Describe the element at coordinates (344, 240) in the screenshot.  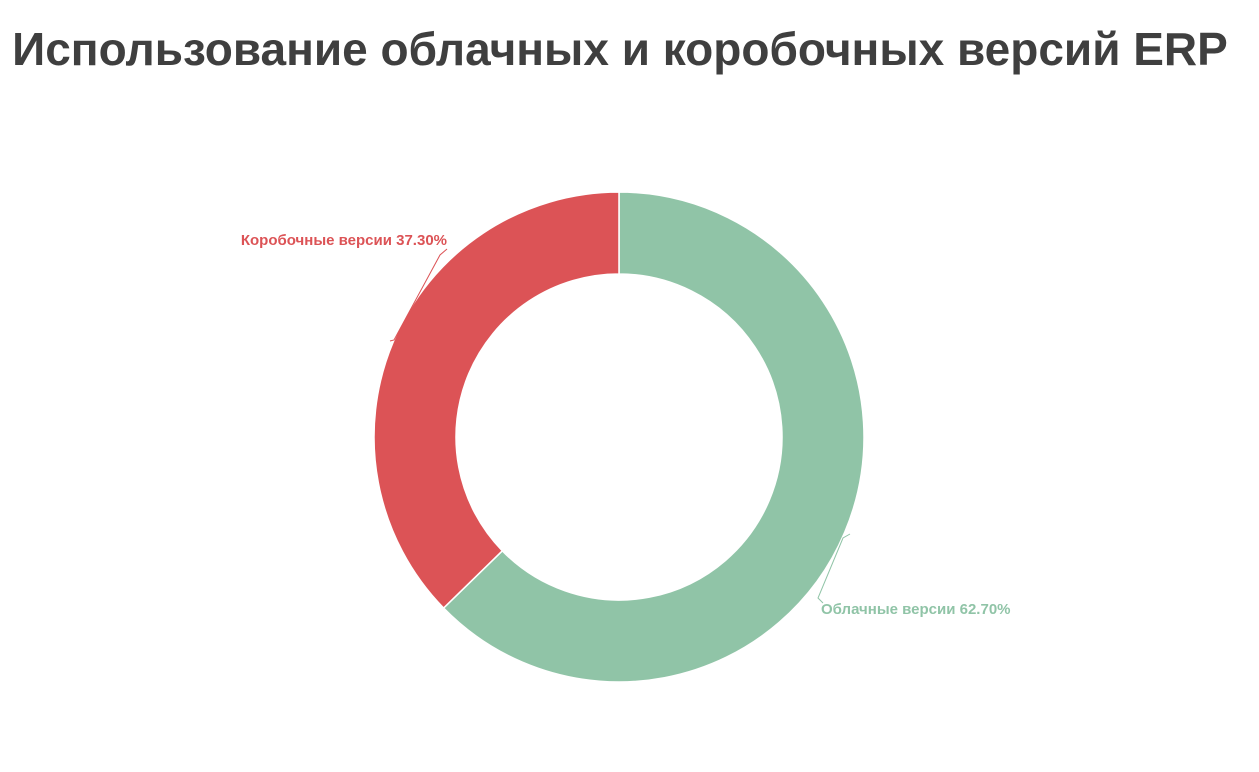
I see `slice-label-boxed: Коробочные версии 37.30%` at that location.